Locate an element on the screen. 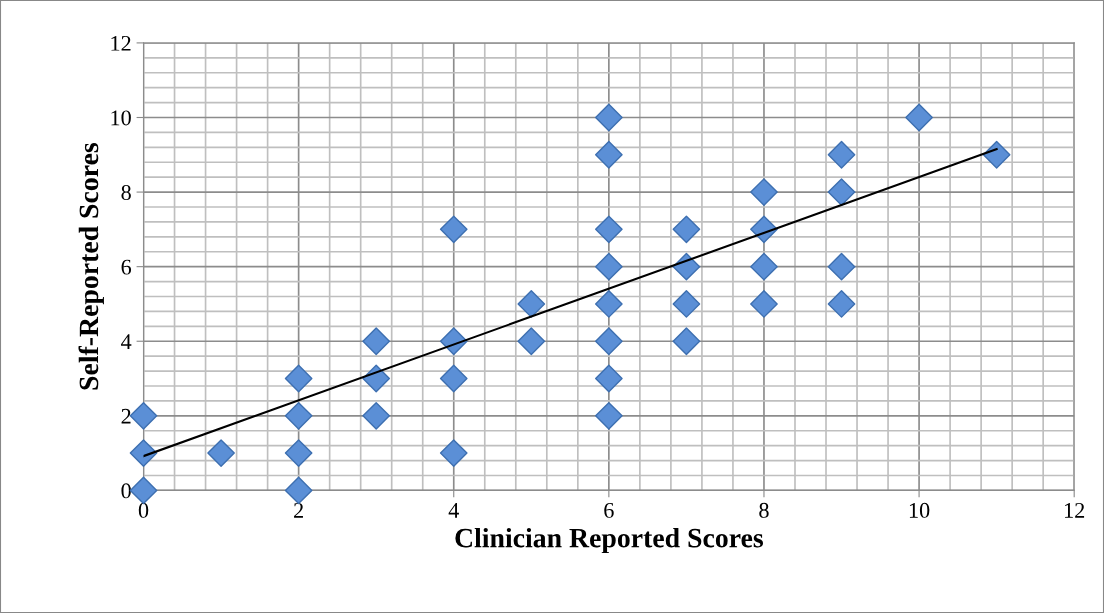 This screenshot has height=613, width=1104. y-tick-label: 10 is located at coordinates (121, 118).